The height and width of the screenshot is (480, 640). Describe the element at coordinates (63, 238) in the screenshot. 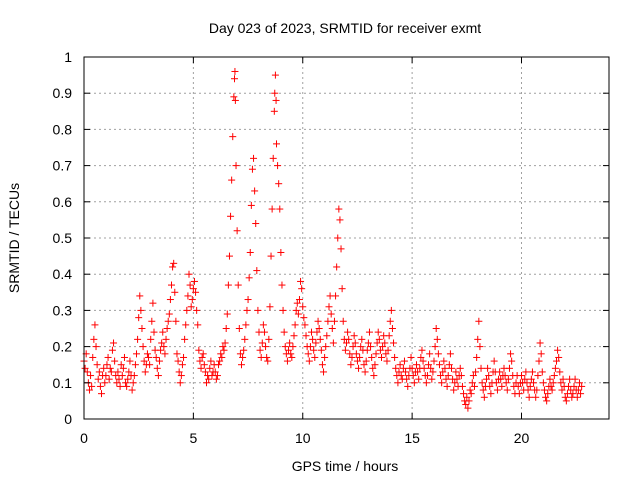

I see `y-tick-label: 0.5` at that location.